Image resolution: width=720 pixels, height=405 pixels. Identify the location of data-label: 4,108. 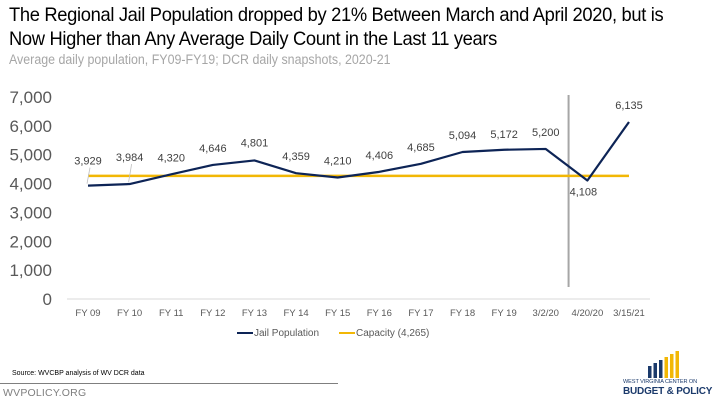
(584, 192).